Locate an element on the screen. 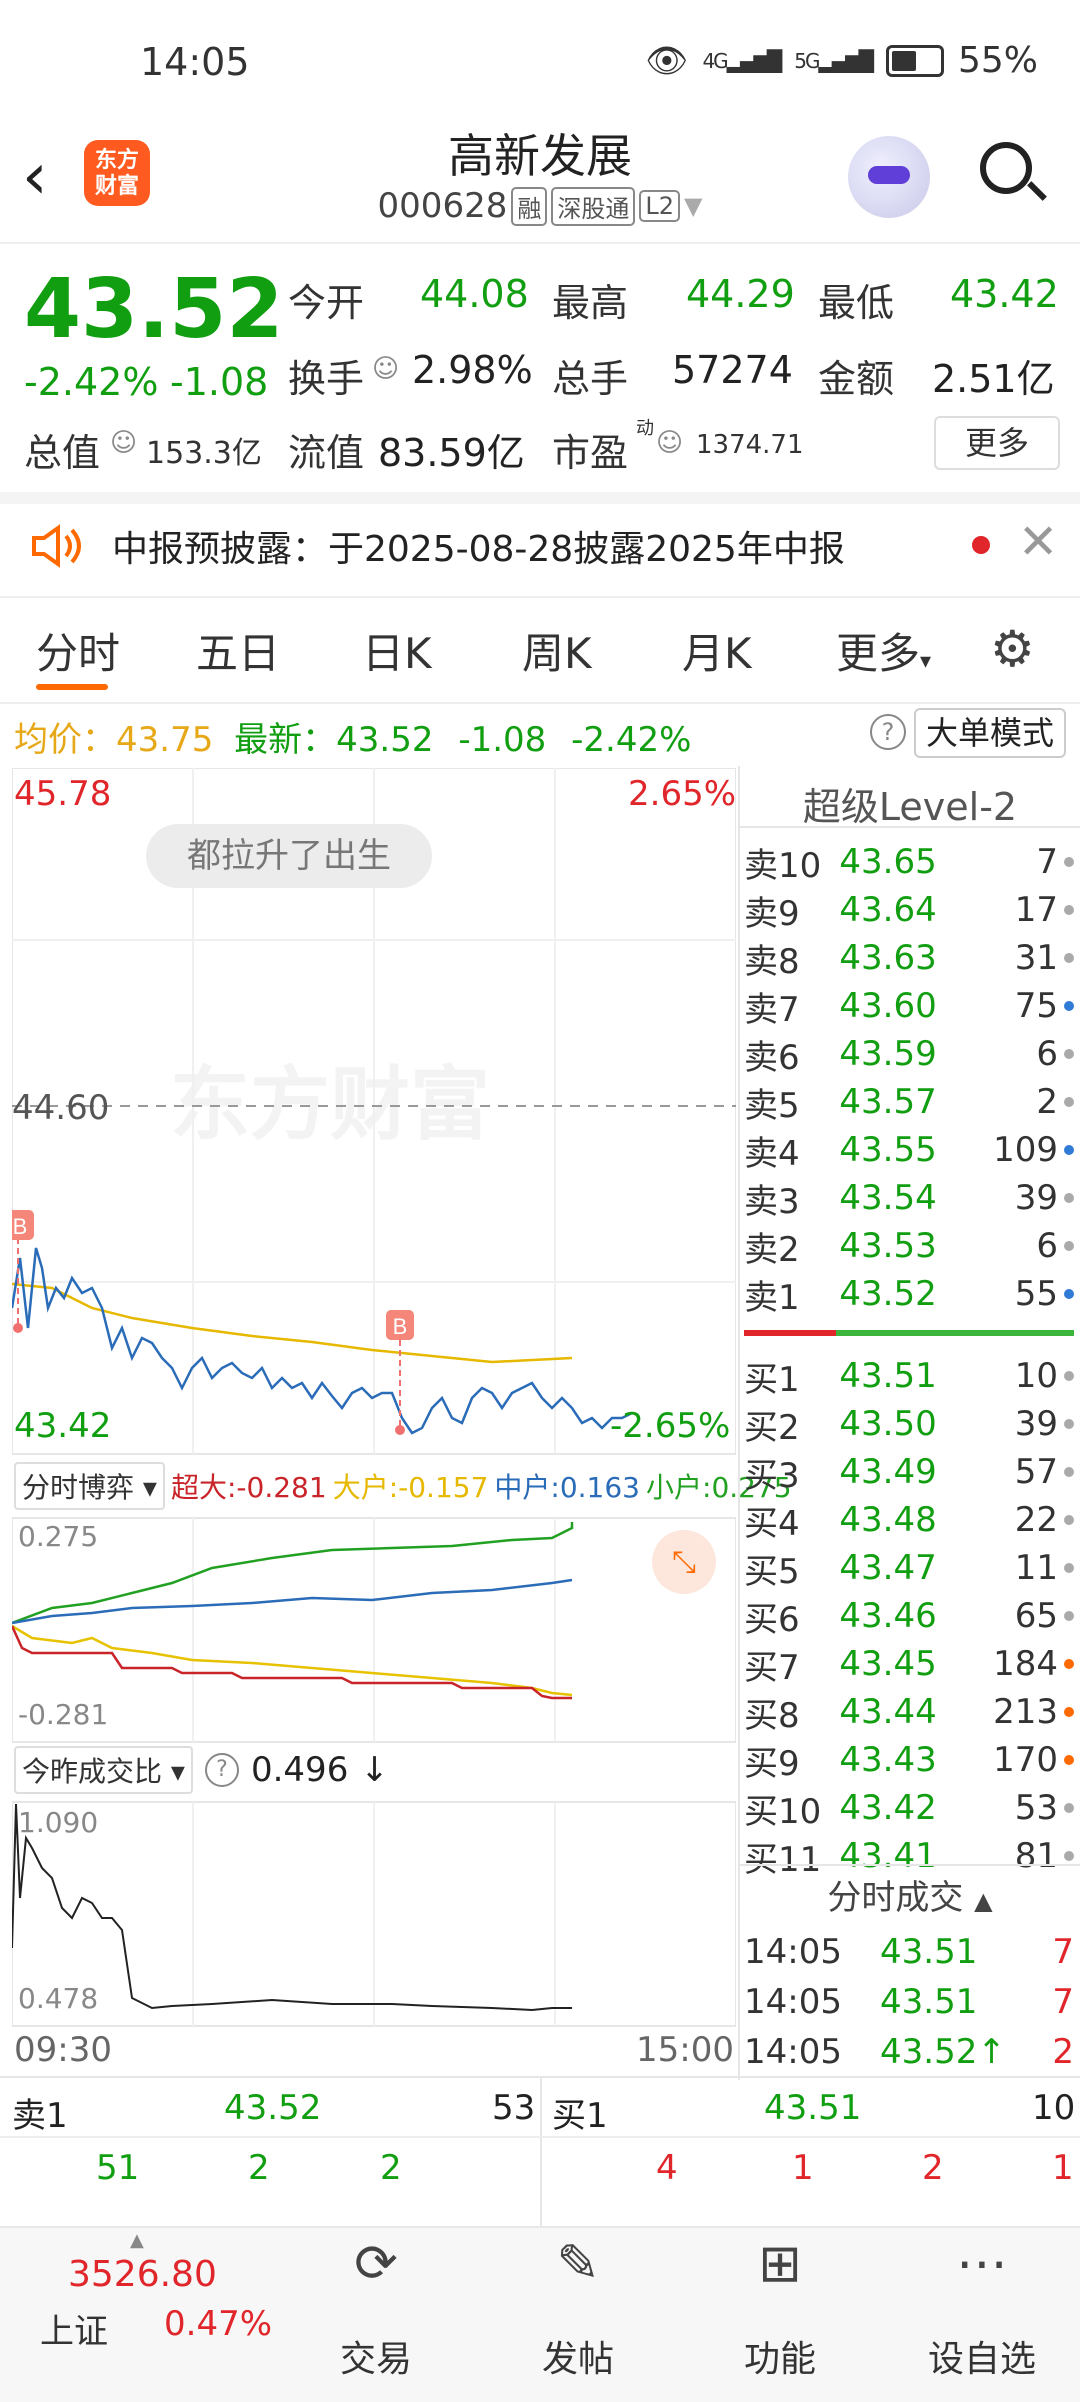  mcap-label: 总值 is located at coordinates (62, 453).